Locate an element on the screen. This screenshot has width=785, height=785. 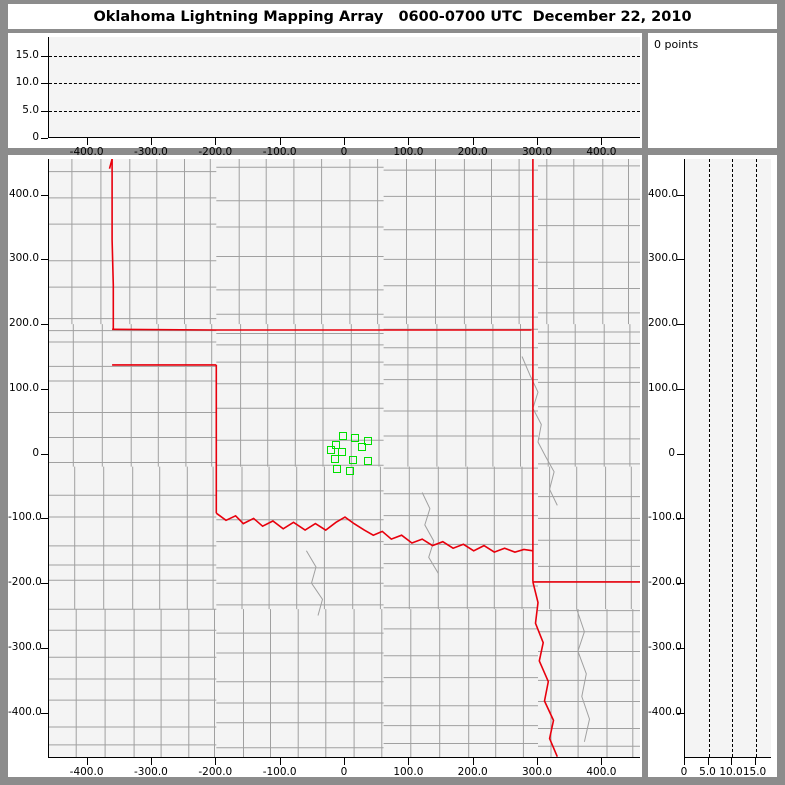
x-axis-tick-label: 200.0 is located at coordinates (472, 772).